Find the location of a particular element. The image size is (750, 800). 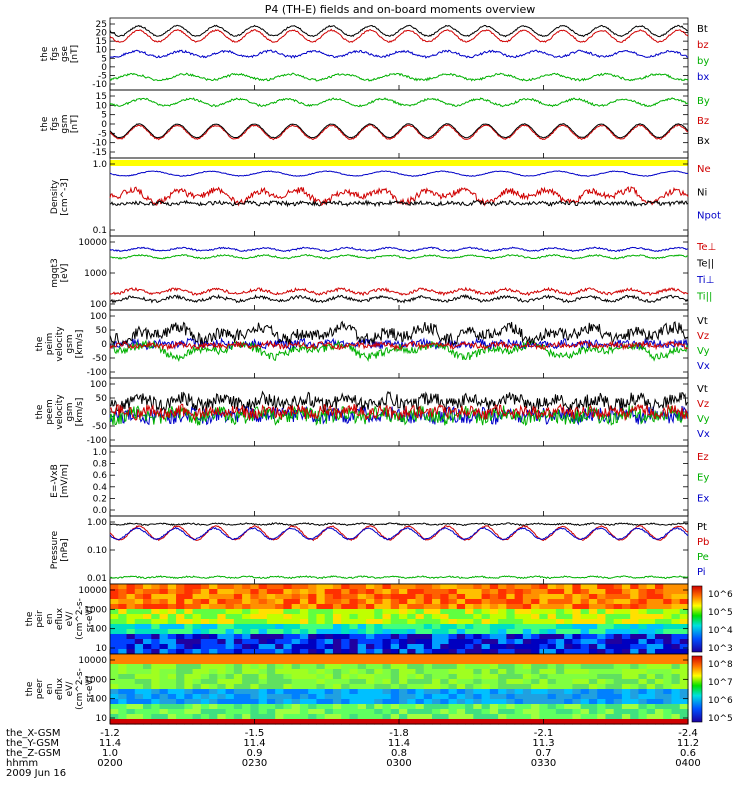

ephemeris-value: 11.4 is located at coordinates (399, 743).